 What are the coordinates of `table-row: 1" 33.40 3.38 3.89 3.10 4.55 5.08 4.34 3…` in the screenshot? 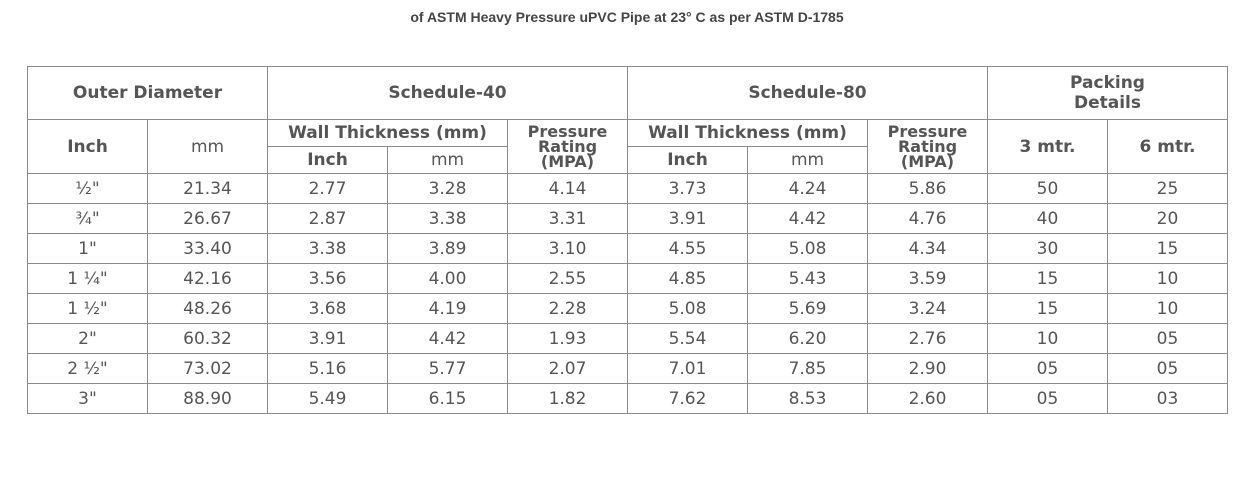 It's located at (627, 248).